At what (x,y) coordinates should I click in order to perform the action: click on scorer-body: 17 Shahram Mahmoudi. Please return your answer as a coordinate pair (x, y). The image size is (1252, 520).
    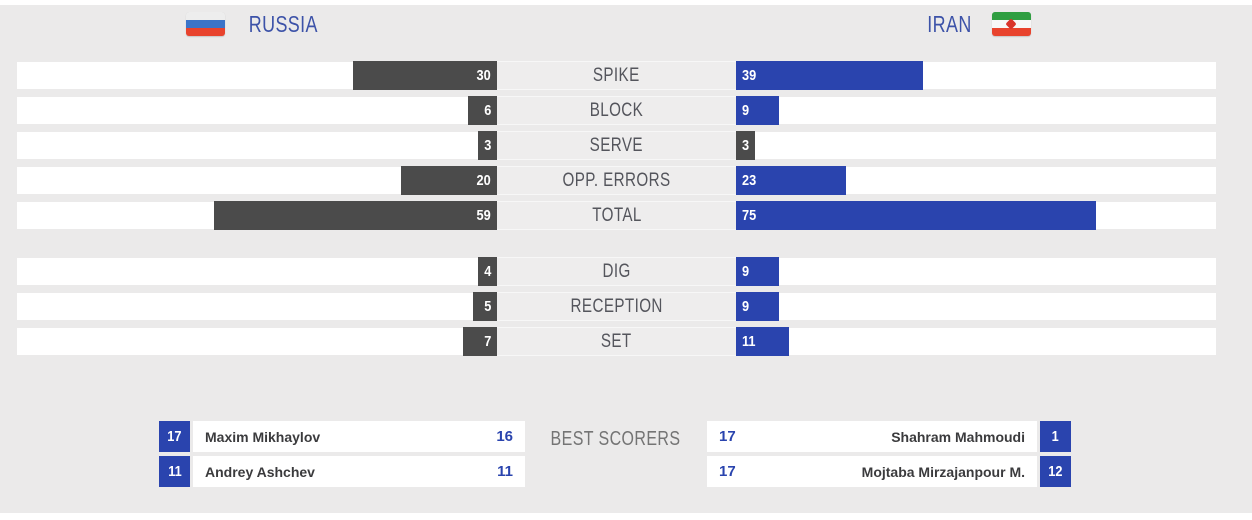
    Looking at the image, I should click on (872, 436).